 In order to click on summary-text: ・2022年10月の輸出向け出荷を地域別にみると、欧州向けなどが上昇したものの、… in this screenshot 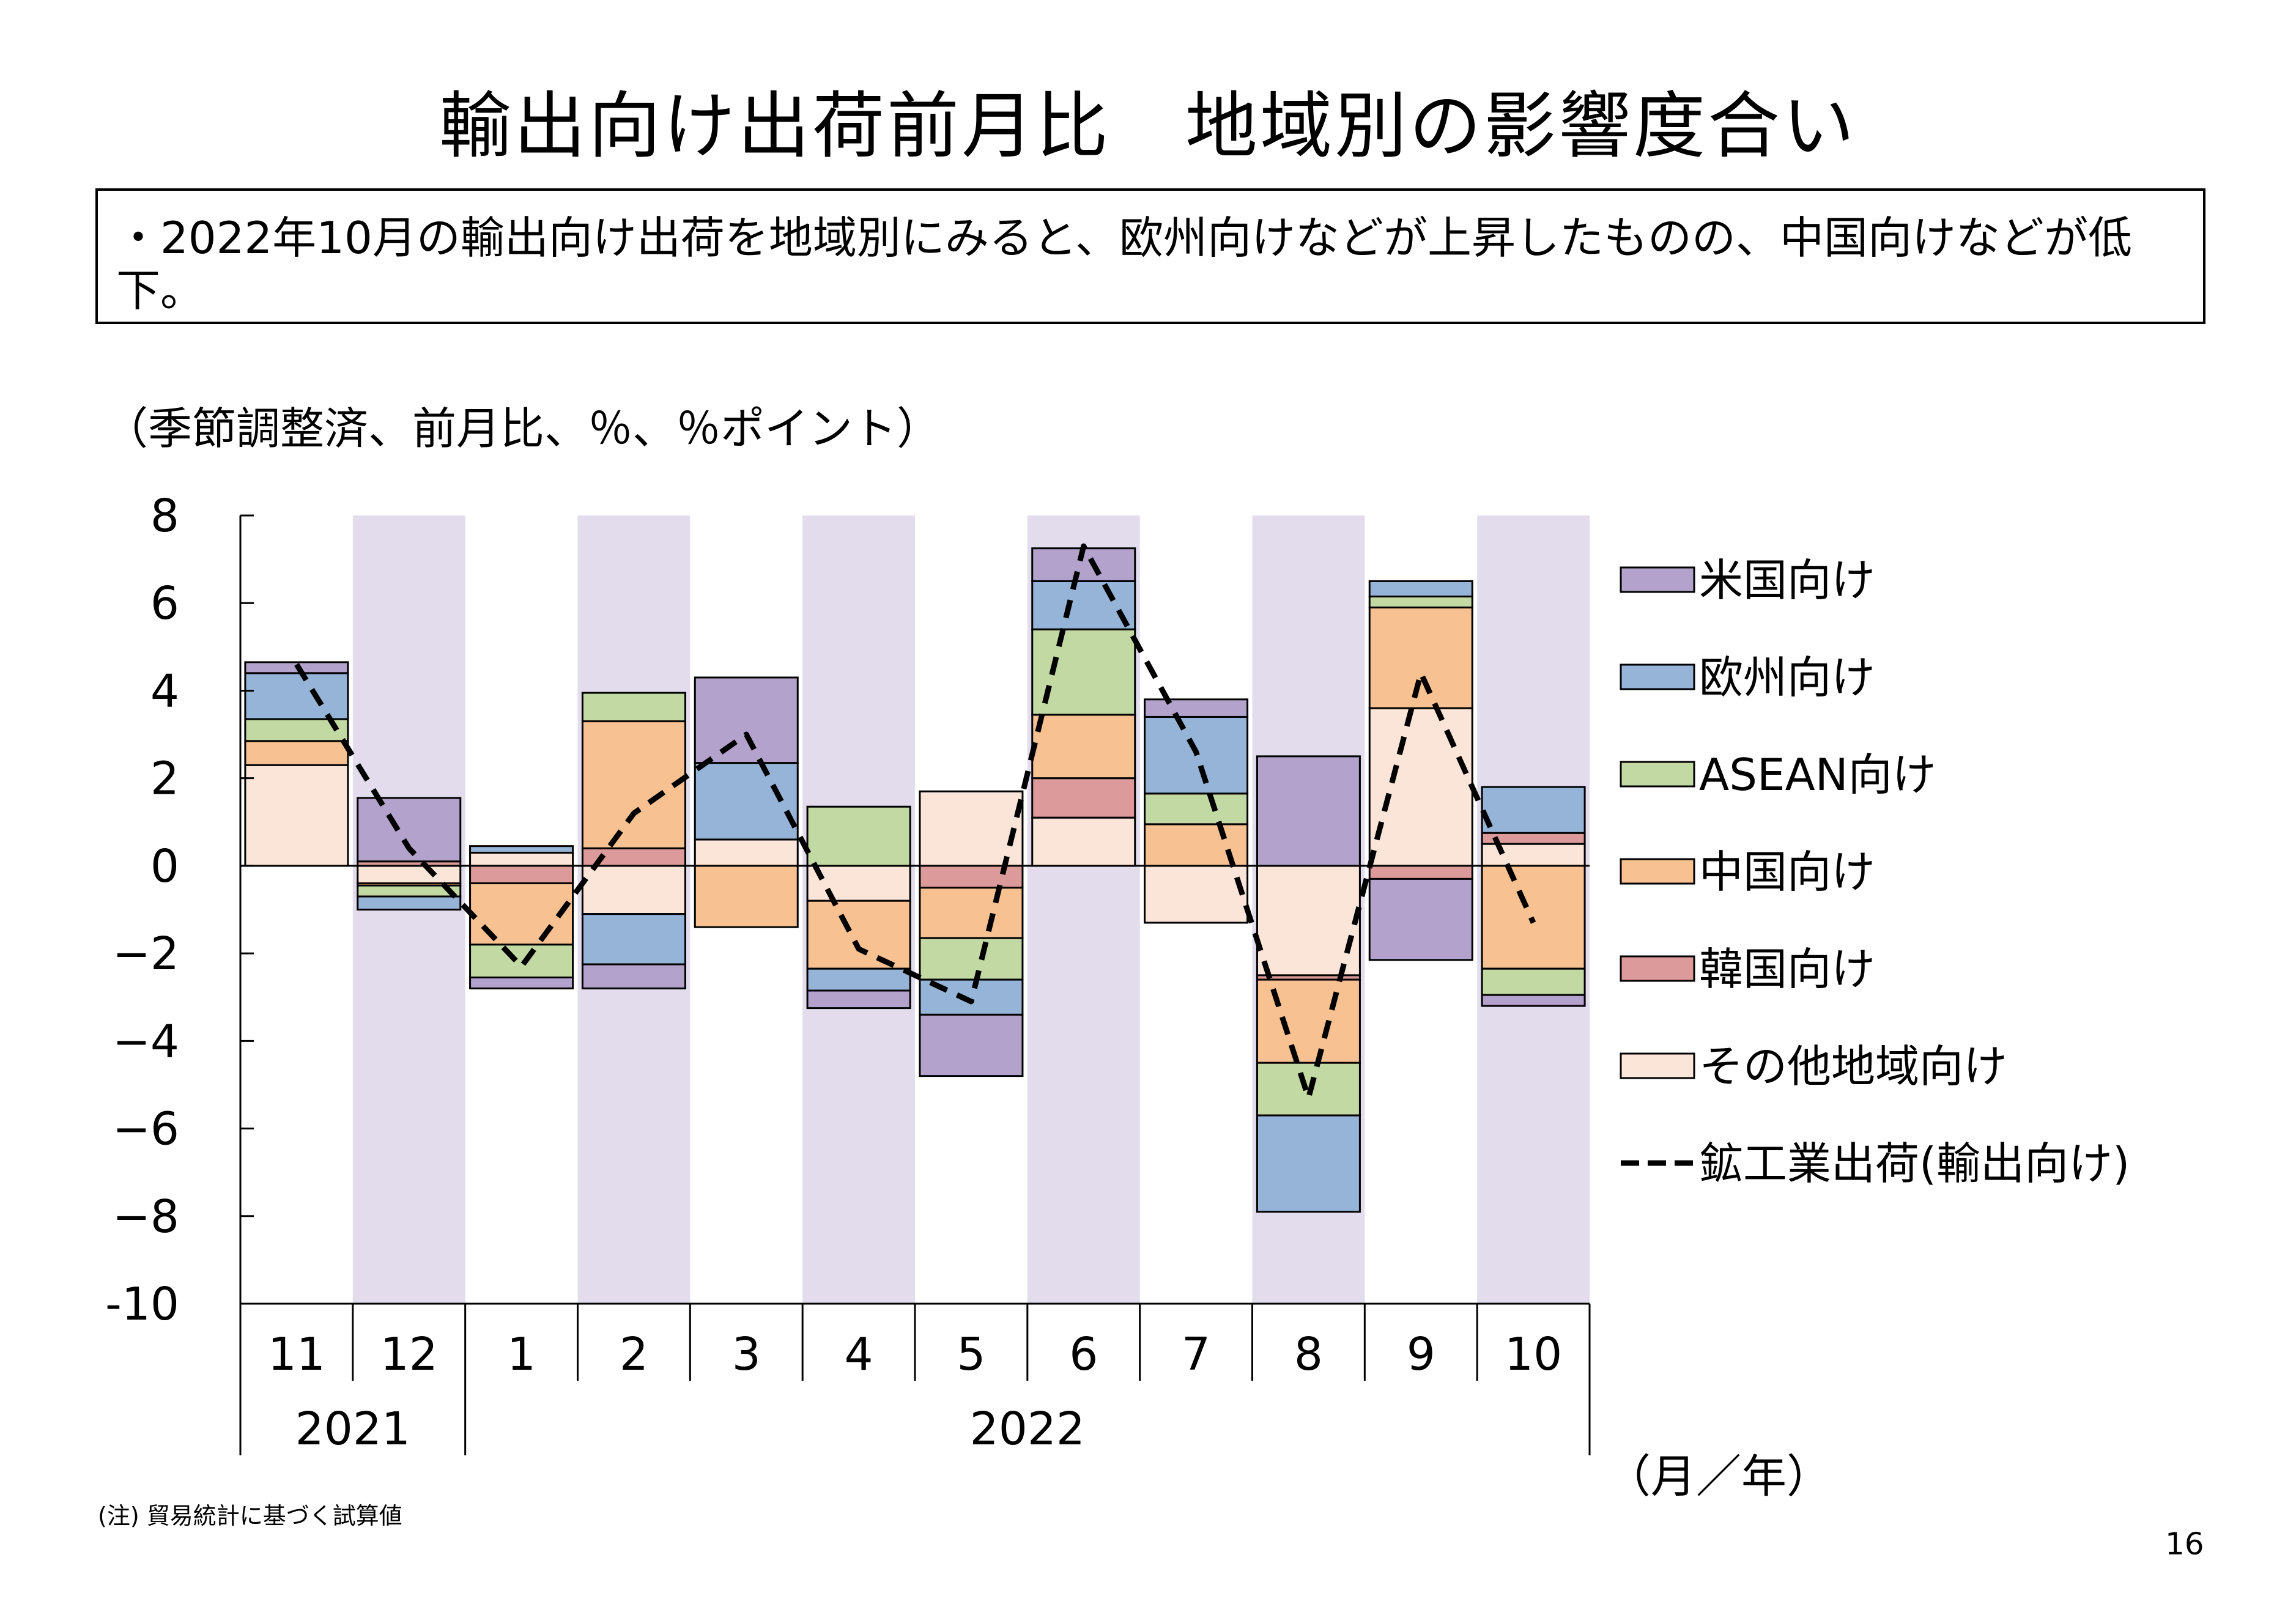, I will do `click(1124, 264)`.